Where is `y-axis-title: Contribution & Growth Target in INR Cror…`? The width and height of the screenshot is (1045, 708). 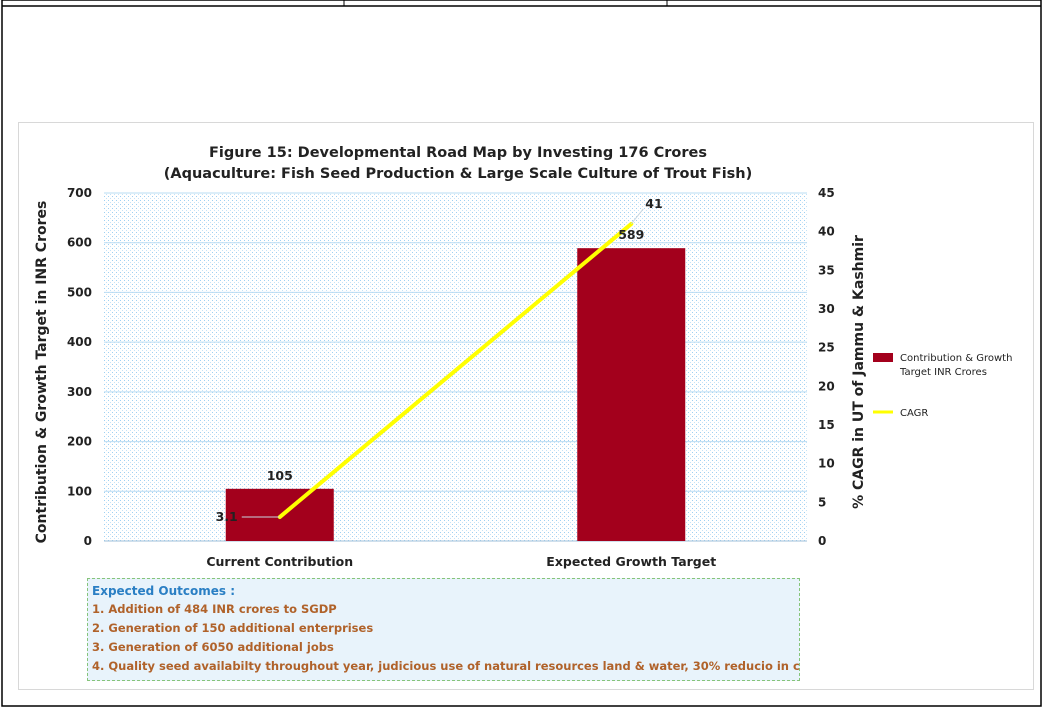 y-axis-title: Contribution & Growth Target in INR Cror… is located at coordinates (42, 372).